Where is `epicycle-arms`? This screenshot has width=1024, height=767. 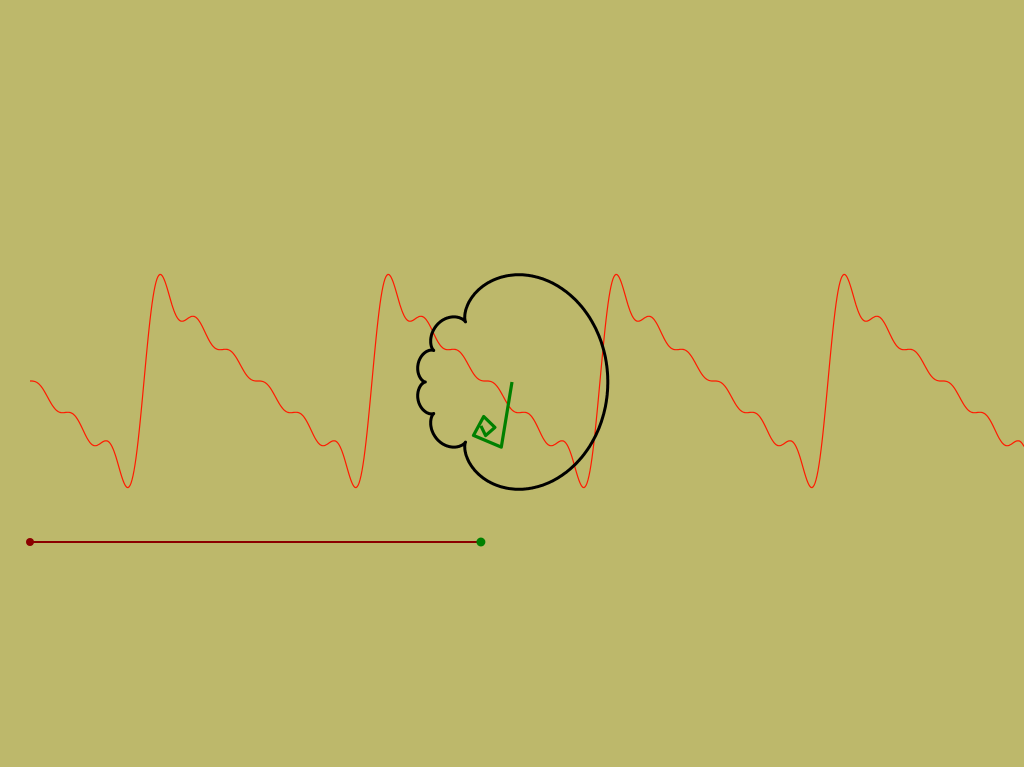
epicycle-arms is located at coordinates (492, 415).